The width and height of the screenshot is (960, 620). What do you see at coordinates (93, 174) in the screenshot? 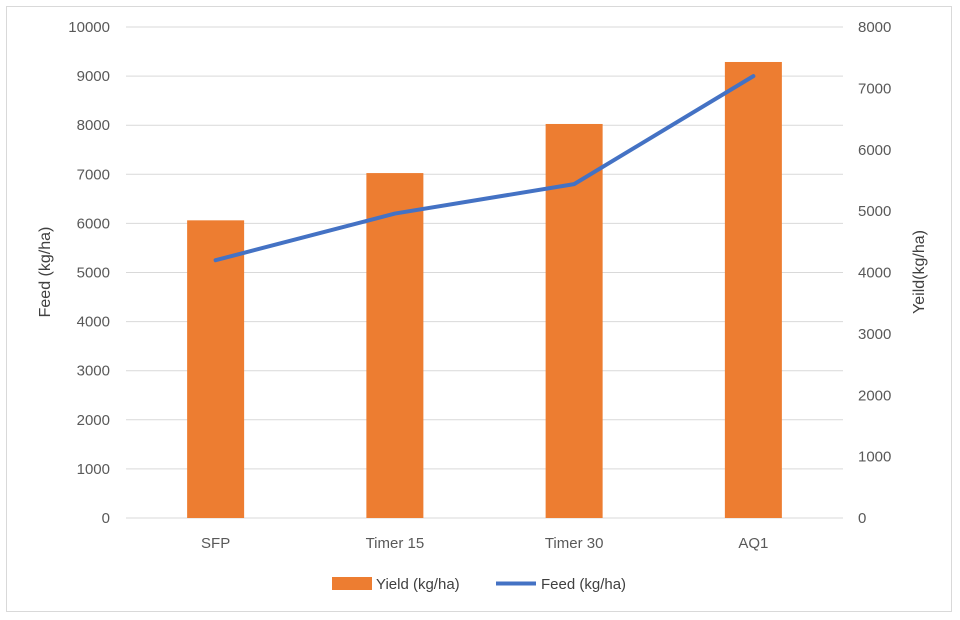
I see `left-tick-label: 7000` at bounding box center [93, 174].